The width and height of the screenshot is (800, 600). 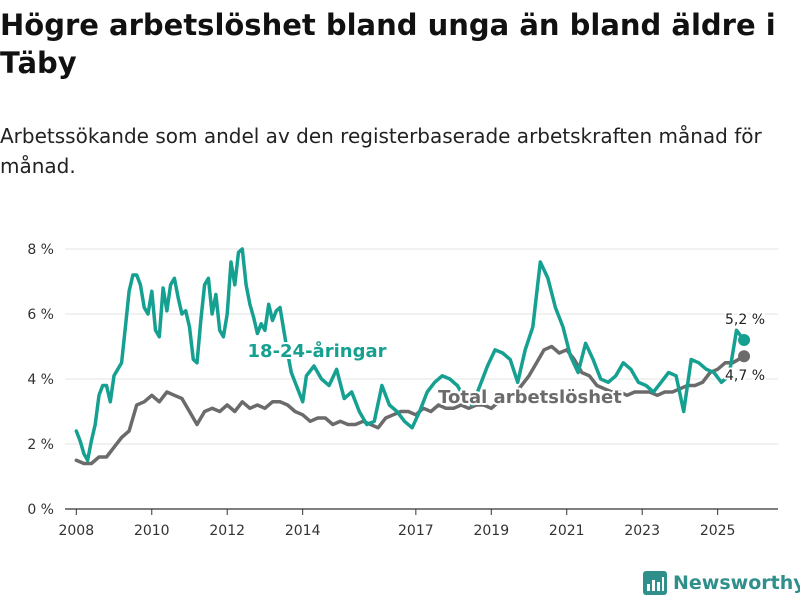 What do you see at coordinates (745, 376) in the screenshot?
I see `end-value-label-total: 4,7 %` at bounding box center [745, 376].